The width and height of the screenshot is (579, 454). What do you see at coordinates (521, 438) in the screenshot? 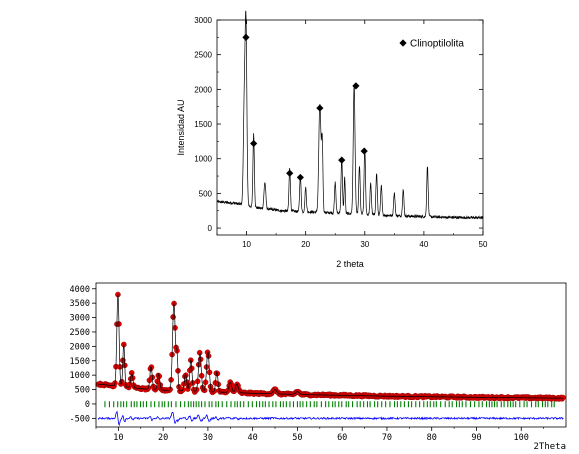
I see `bottom-x-tick-label: 100` at bounding box center [521, 438].